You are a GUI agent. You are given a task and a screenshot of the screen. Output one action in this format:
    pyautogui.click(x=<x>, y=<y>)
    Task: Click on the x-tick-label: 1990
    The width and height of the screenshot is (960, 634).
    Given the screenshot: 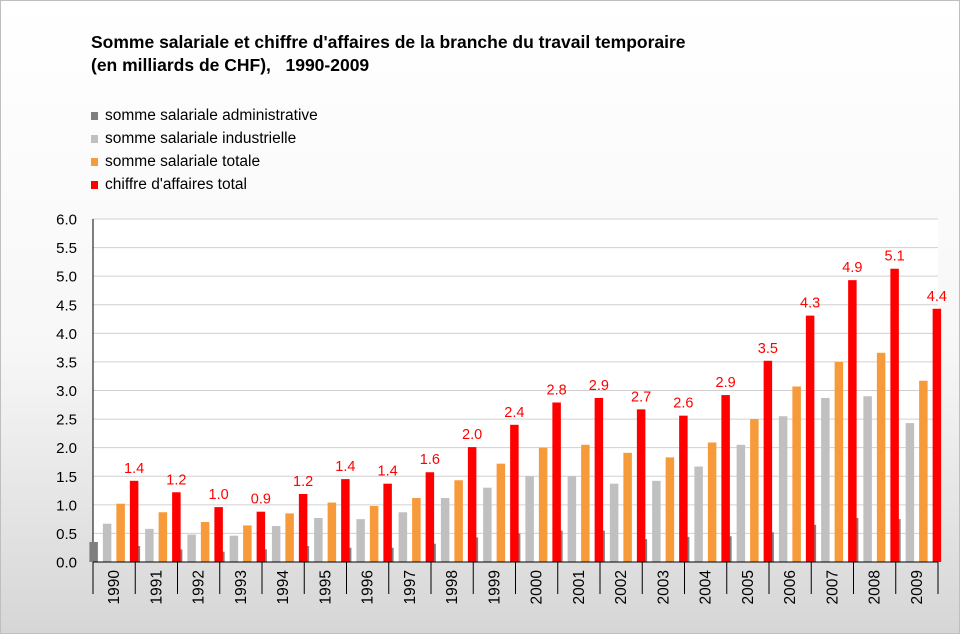 What is the action you would take?
    pyautogui.click(x=114, y=587)
    